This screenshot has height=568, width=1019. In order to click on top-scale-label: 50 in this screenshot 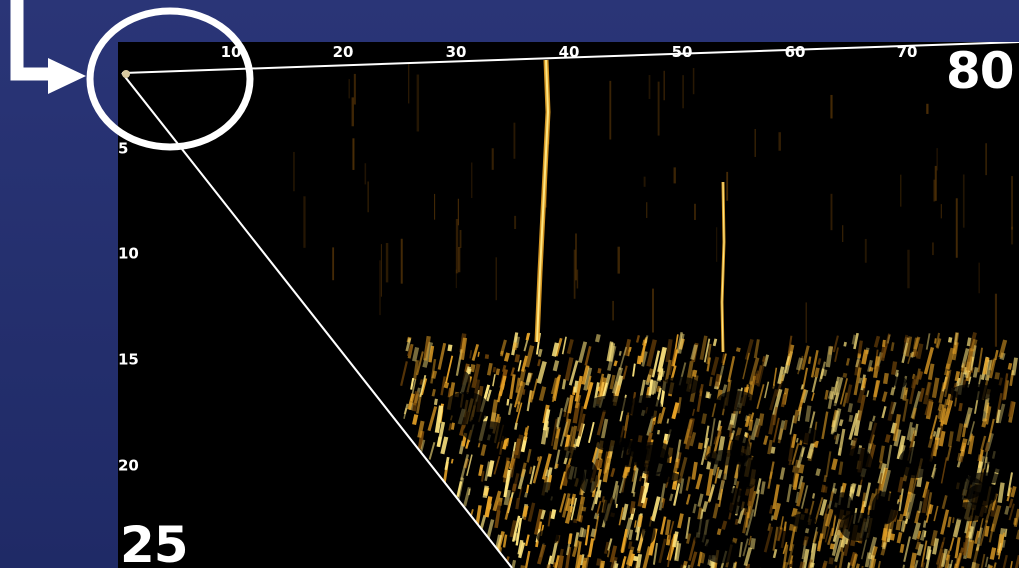, I will do `click(682, 52)`.